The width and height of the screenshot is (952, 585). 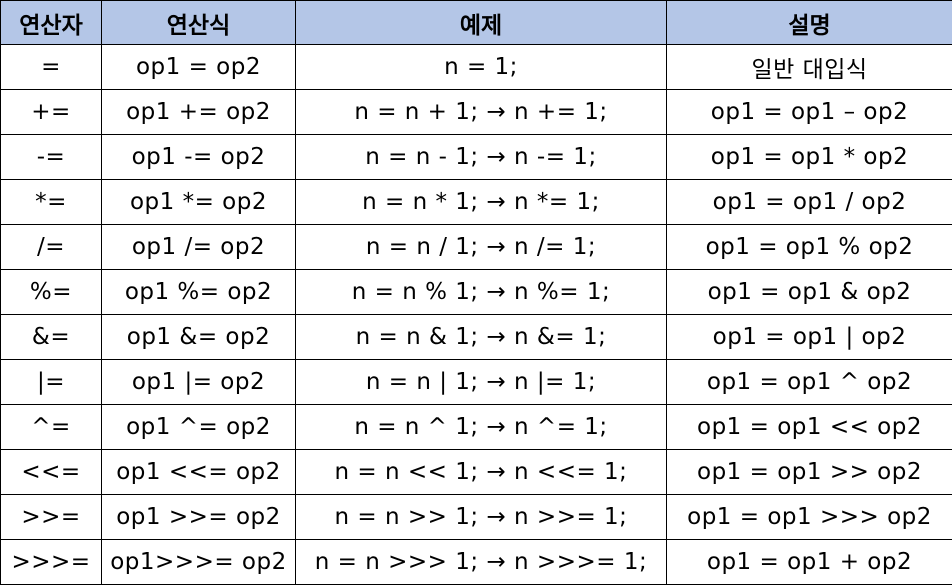 What do you see at coordinates (198, 427) in the screenshot?
I see `cell-expression: op1 ^= op2` at bounding box center [198, 427].